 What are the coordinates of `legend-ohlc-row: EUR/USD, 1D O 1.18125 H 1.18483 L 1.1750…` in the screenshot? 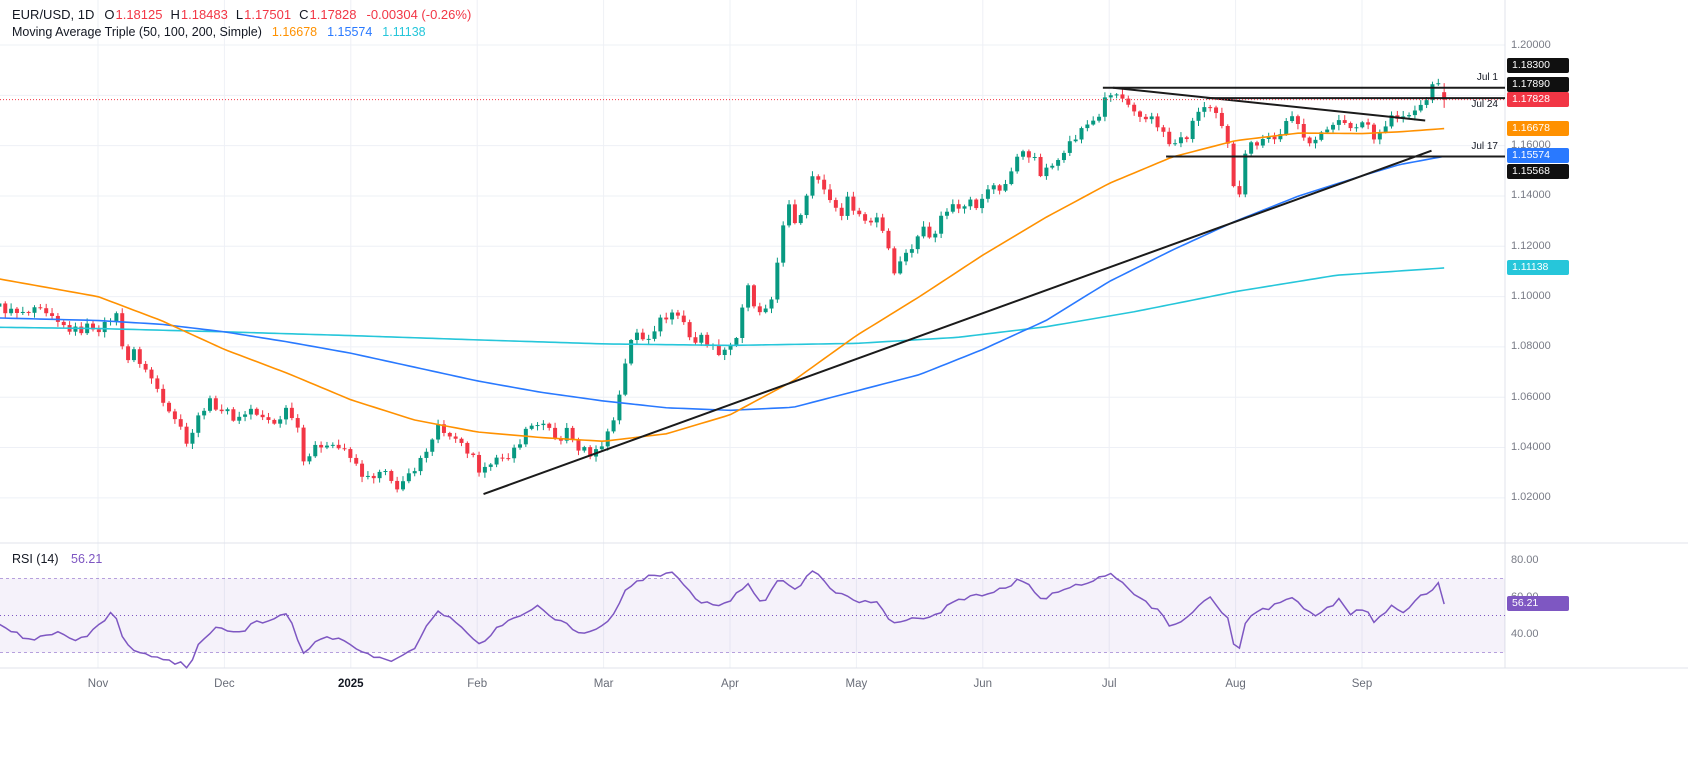 It's located at (241, 14).